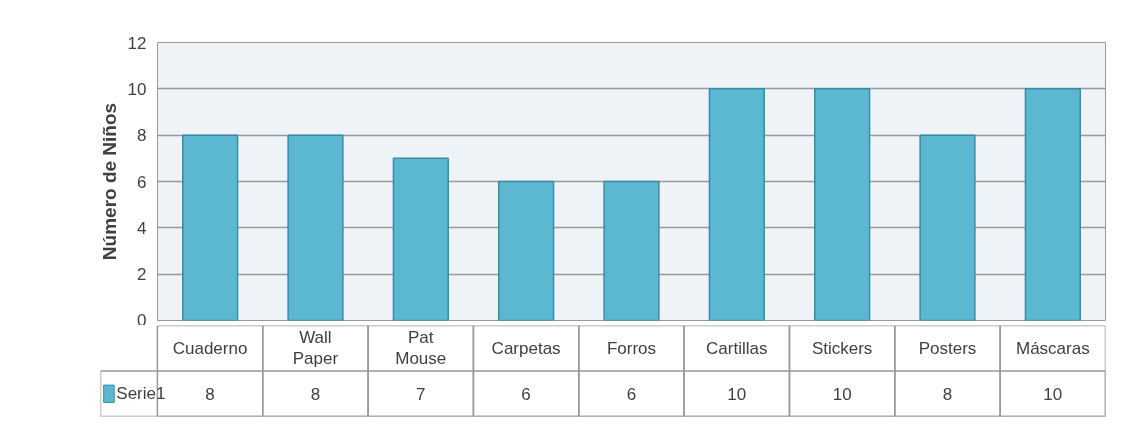 This screenshot has height=426, width=1132. I want to click on x-tick-label: Forros, so click(631, 348).